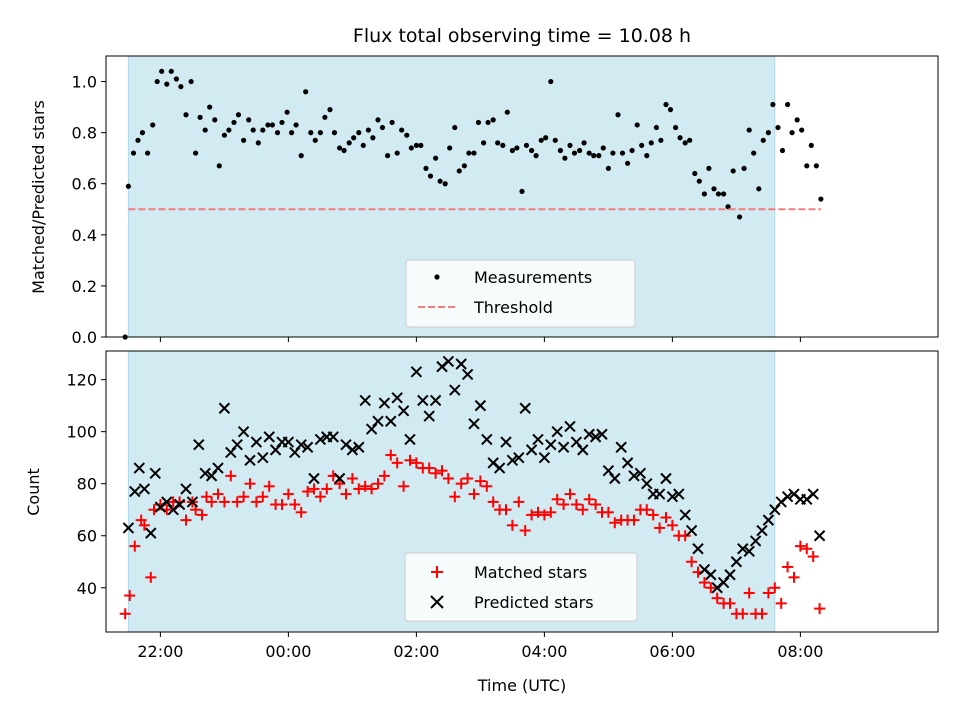 The image size is (960, 720). What do you see at coordinates (521, 587) in the screenshot?
I see `bottom-legend: Matched stars Predicted stars` at bounding box center [521, 587].